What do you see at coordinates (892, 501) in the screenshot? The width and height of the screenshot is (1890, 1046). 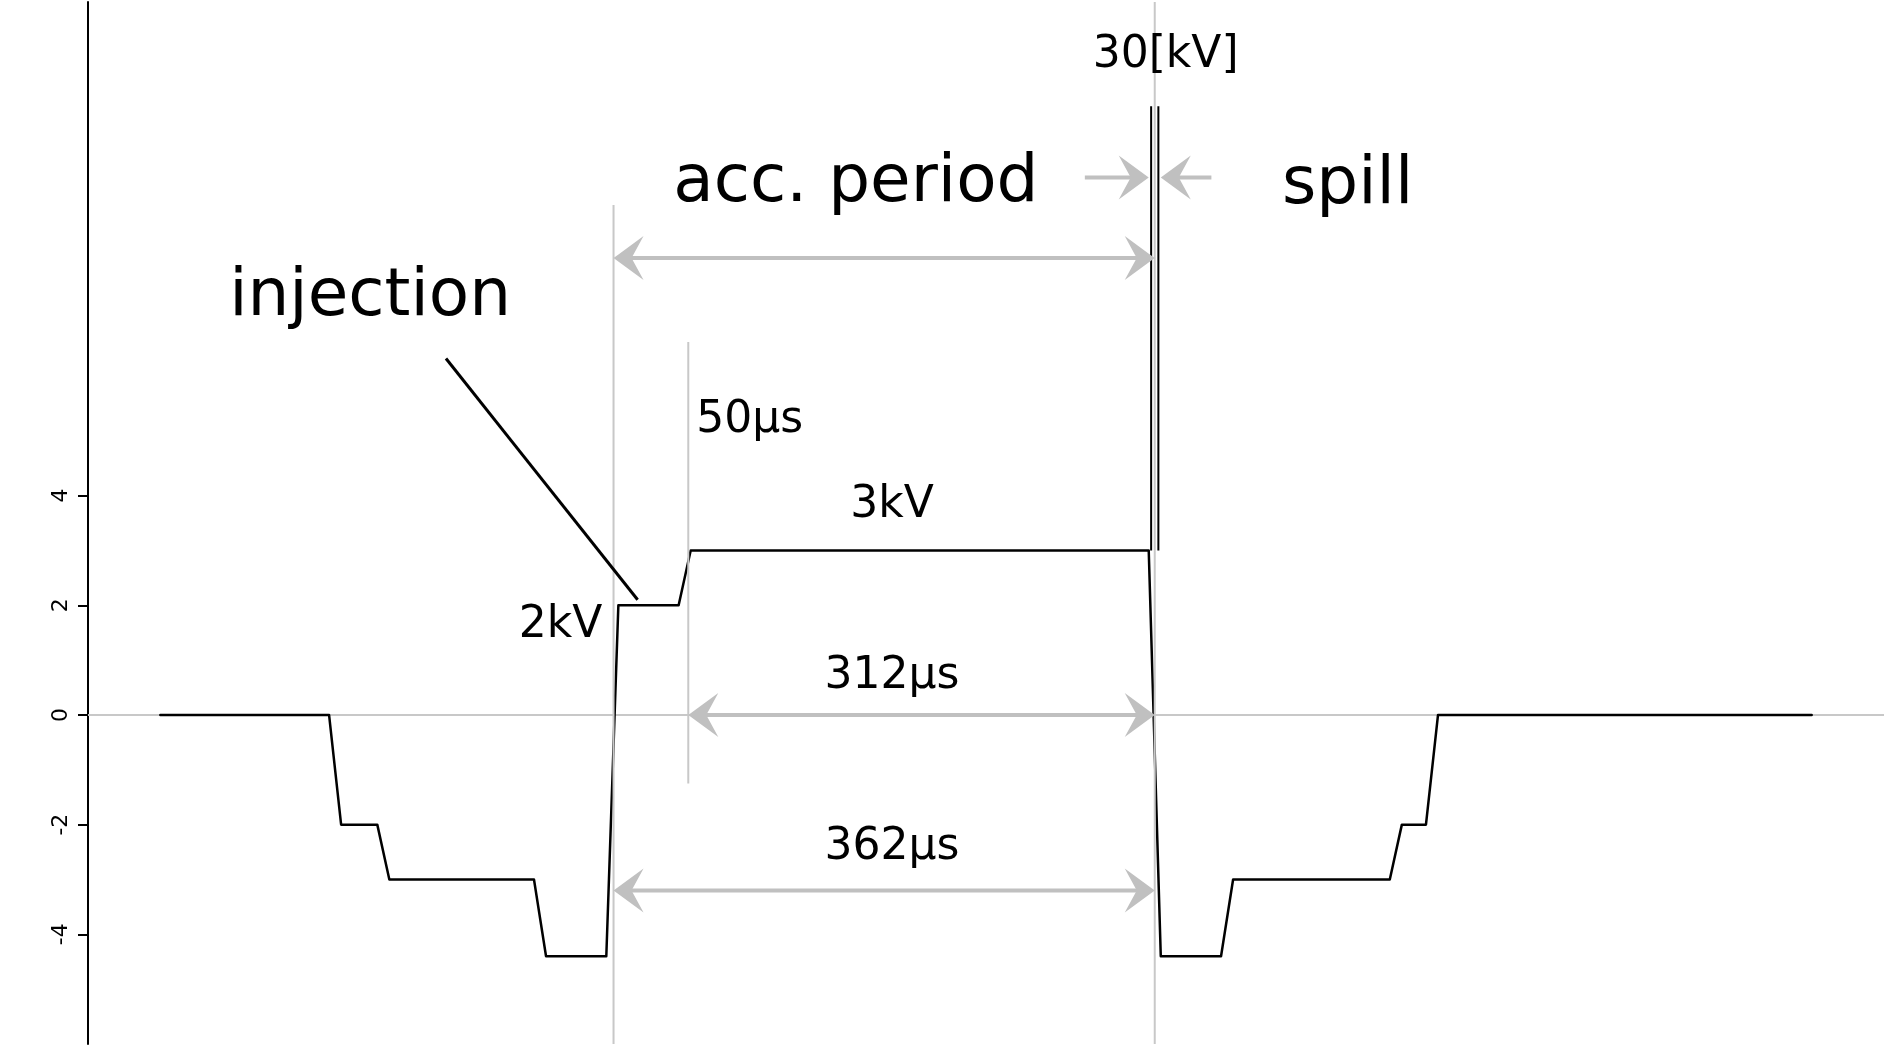 I see `annotation: 3kV` at bounding box center [892, 501].